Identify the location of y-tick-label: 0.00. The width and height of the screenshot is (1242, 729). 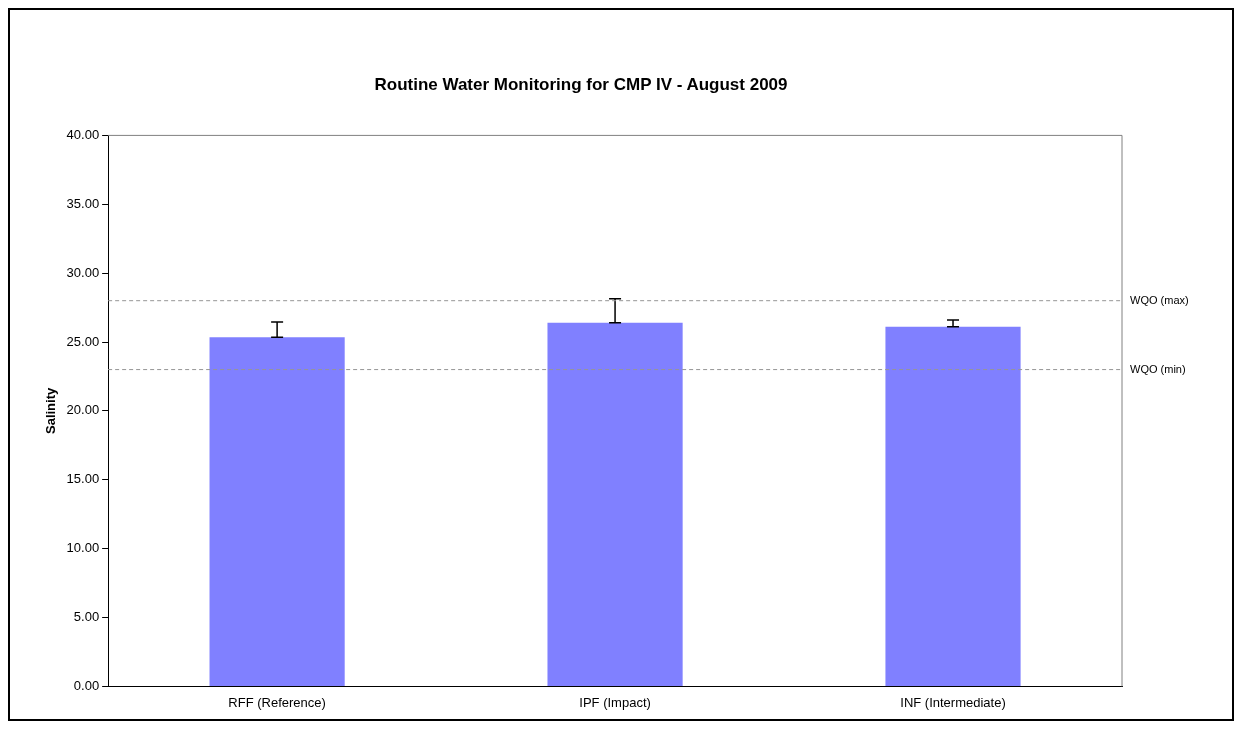
(86, 685).